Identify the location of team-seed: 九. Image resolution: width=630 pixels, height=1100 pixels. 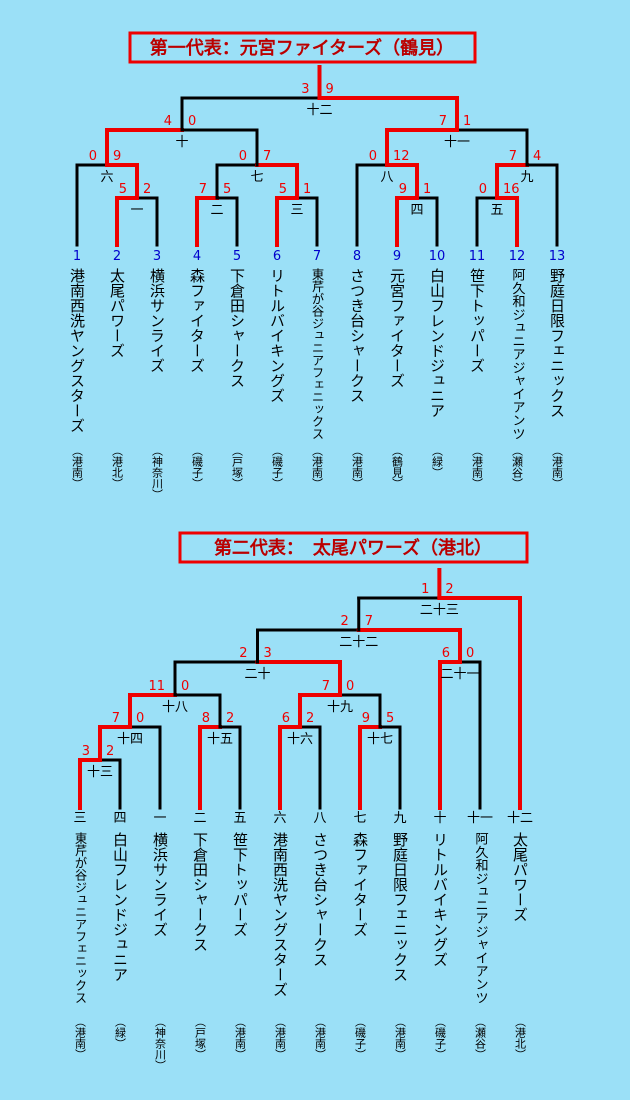
(399, 818).